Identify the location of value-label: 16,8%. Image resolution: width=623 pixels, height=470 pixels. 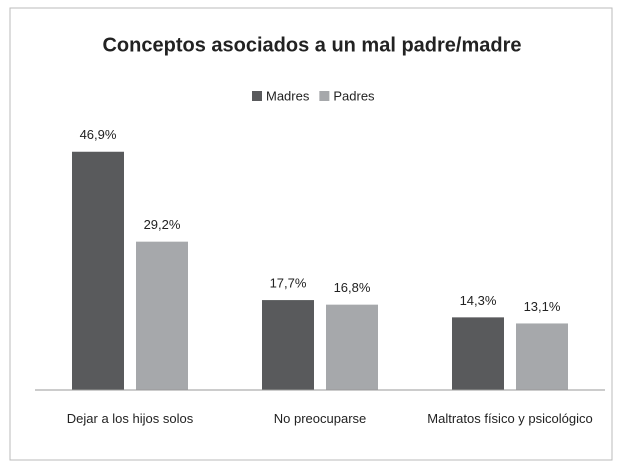
(352, 287).